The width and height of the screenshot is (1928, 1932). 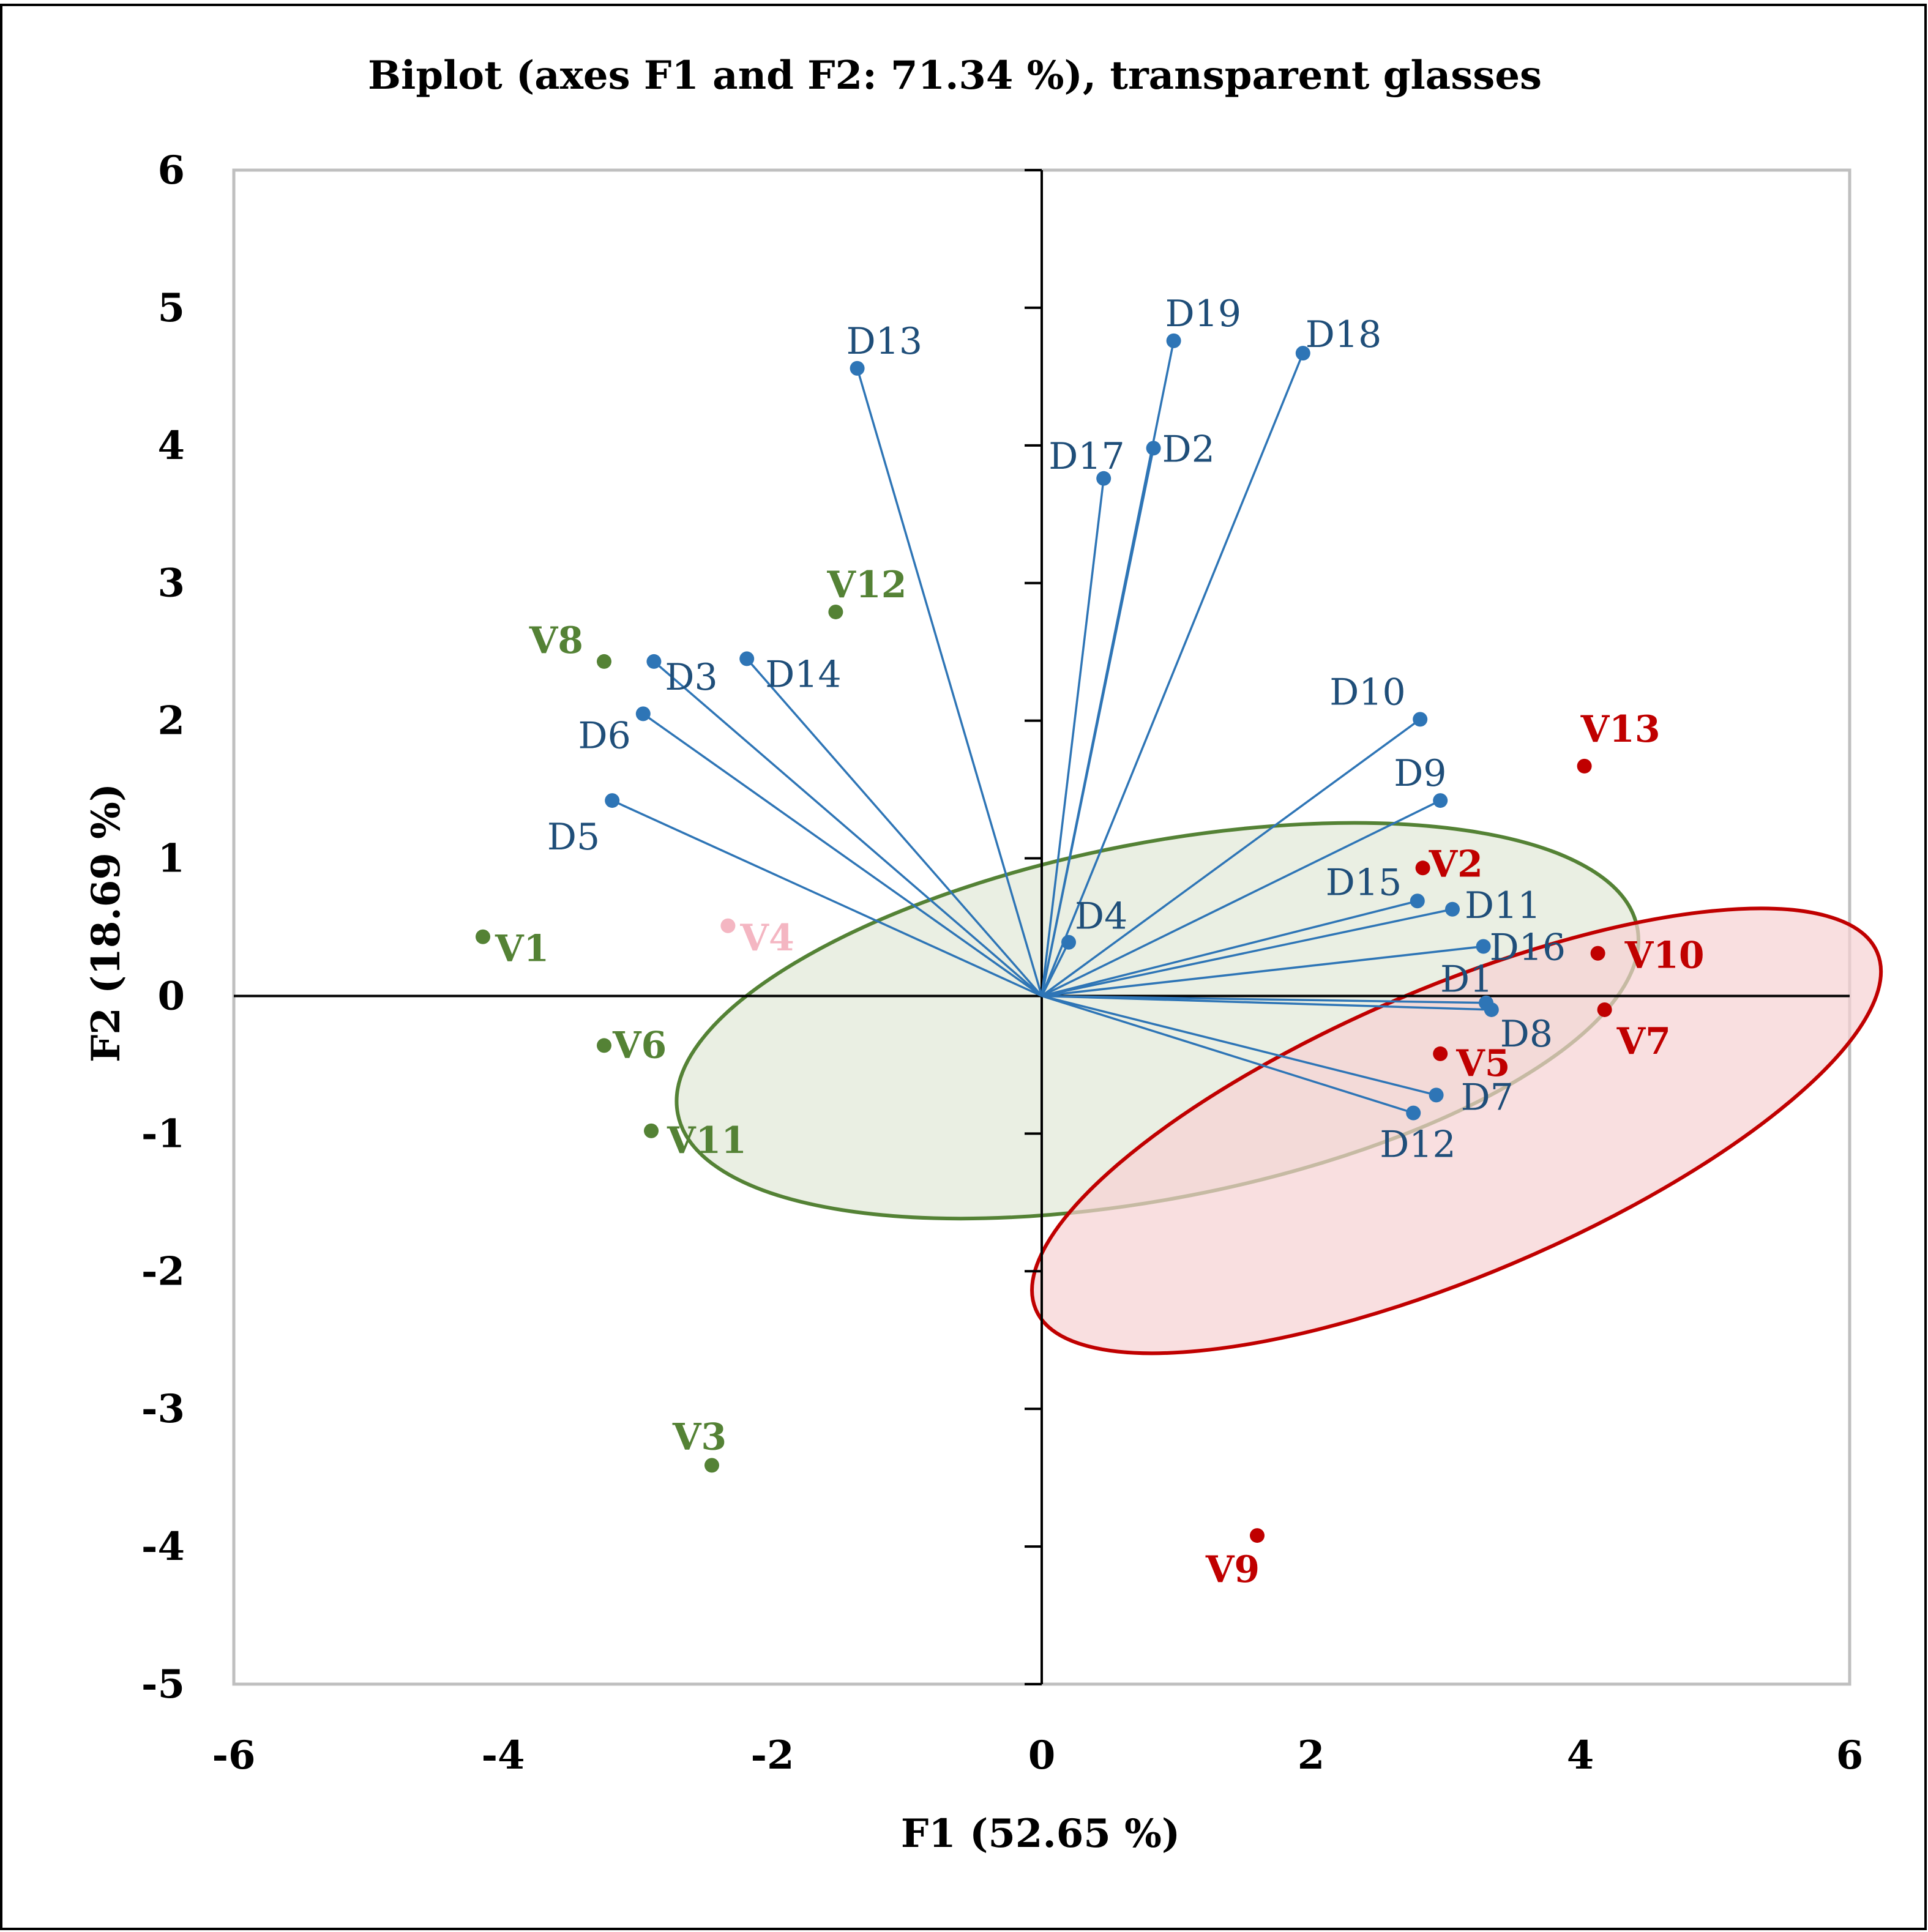 What do you see at coordinates (1257, 1535) in the screenshot?
I see `point-v9` at bounding box center [1257, 1535].